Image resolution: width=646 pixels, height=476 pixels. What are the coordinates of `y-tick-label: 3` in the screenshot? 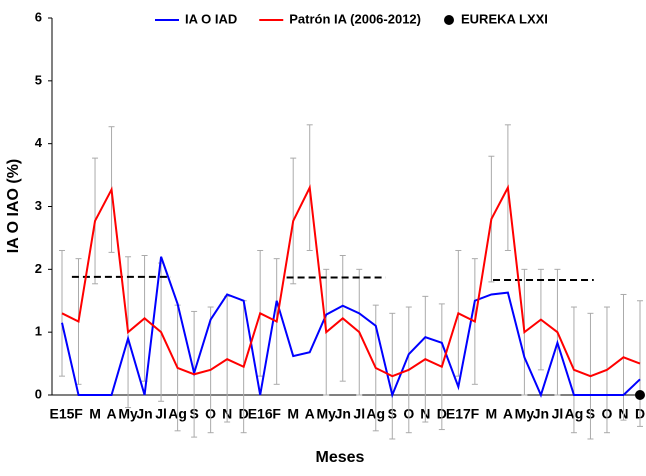 It's located at (38, 205).